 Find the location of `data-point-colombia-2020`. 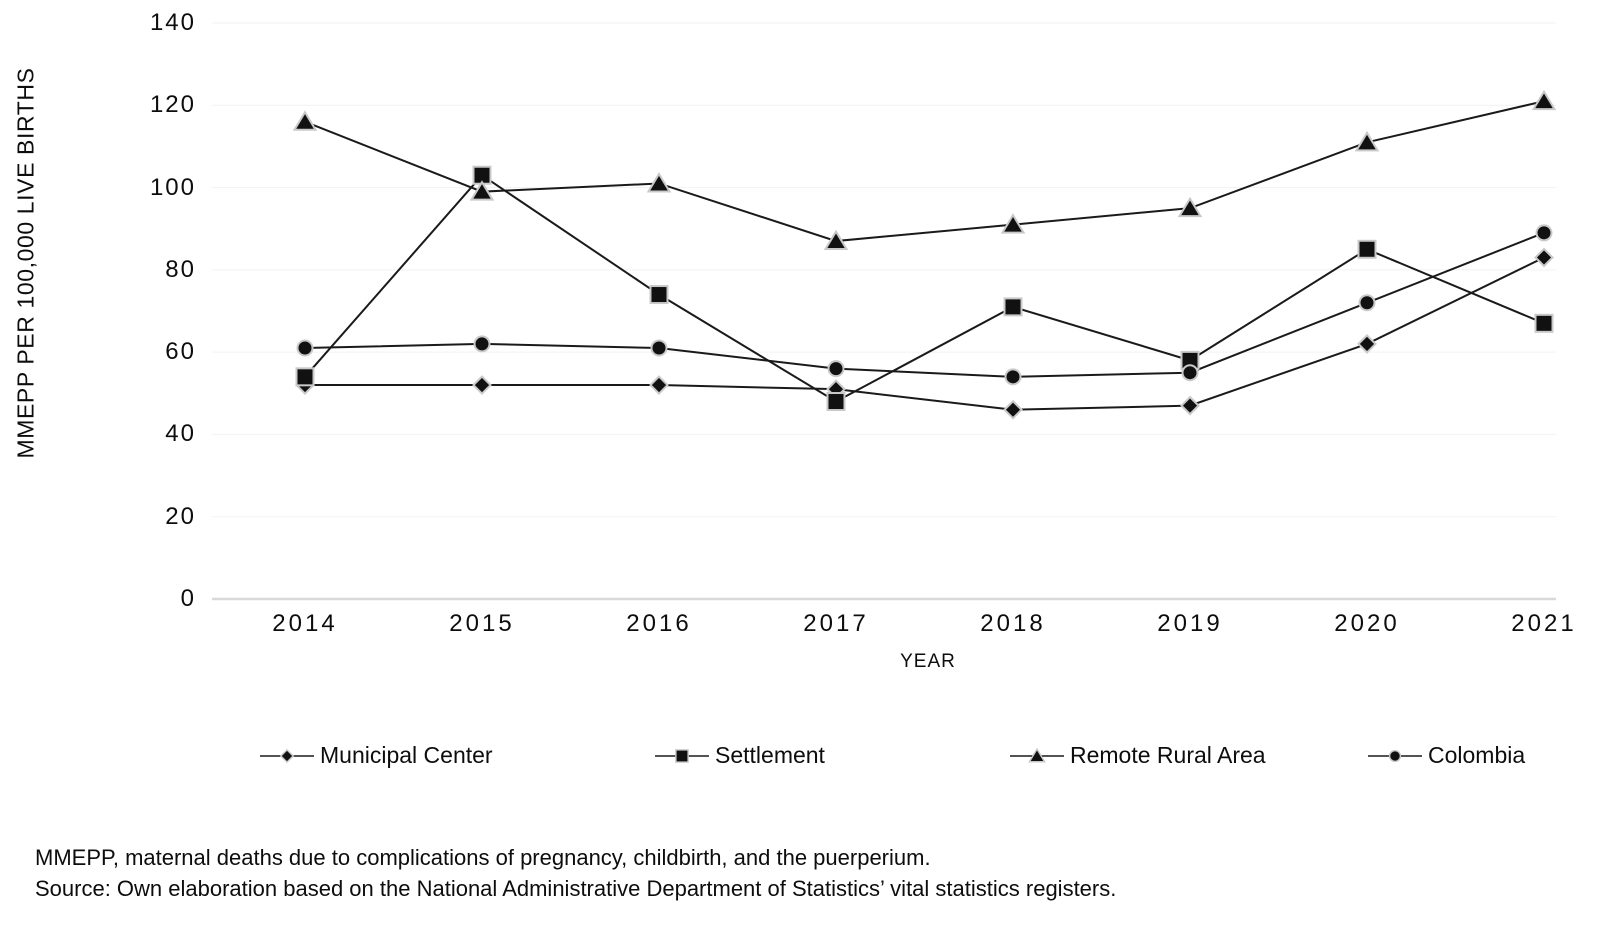

data-point-colombia-2020 is located at coordinates (1367, 303).